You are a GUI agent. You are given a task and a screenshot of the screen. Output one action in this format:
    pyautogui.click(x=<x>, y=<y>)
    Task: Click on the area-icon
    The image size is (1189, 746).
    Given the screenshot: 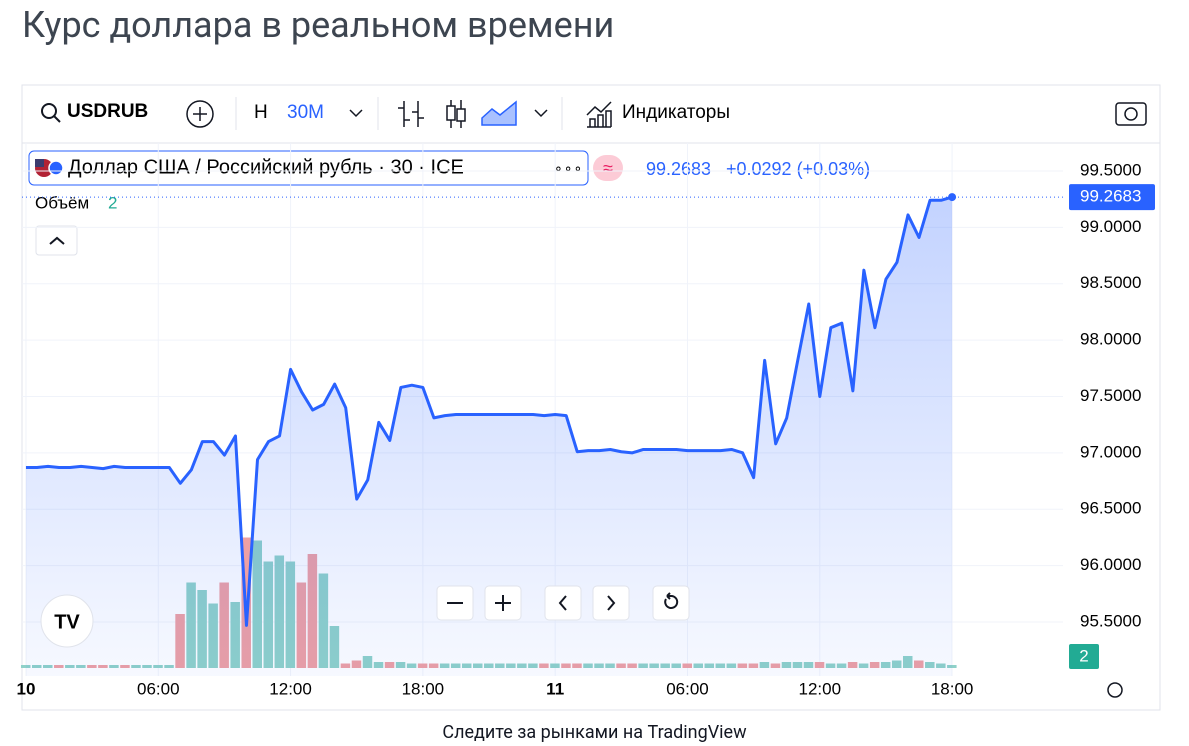 What is the action you would take?
    pyautogui.click(x=499, y=113)
    